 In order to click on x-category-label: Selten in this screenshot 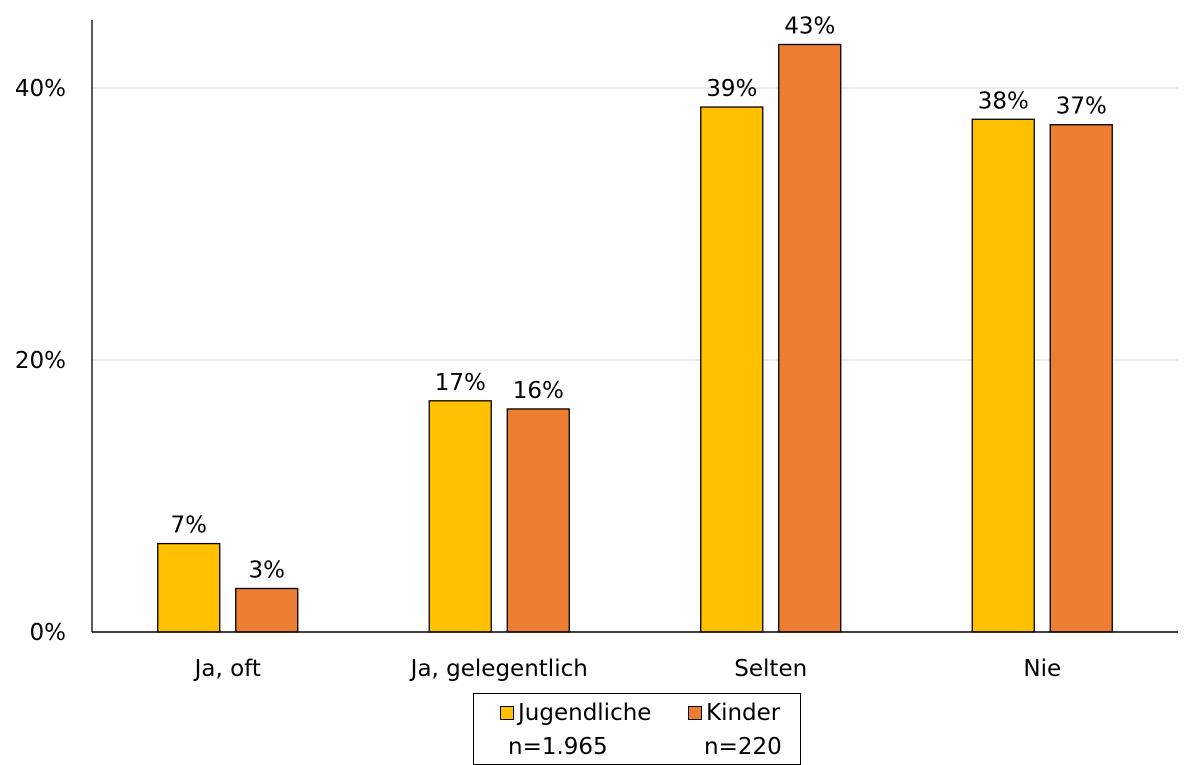, I will do `click(770, 669)`.